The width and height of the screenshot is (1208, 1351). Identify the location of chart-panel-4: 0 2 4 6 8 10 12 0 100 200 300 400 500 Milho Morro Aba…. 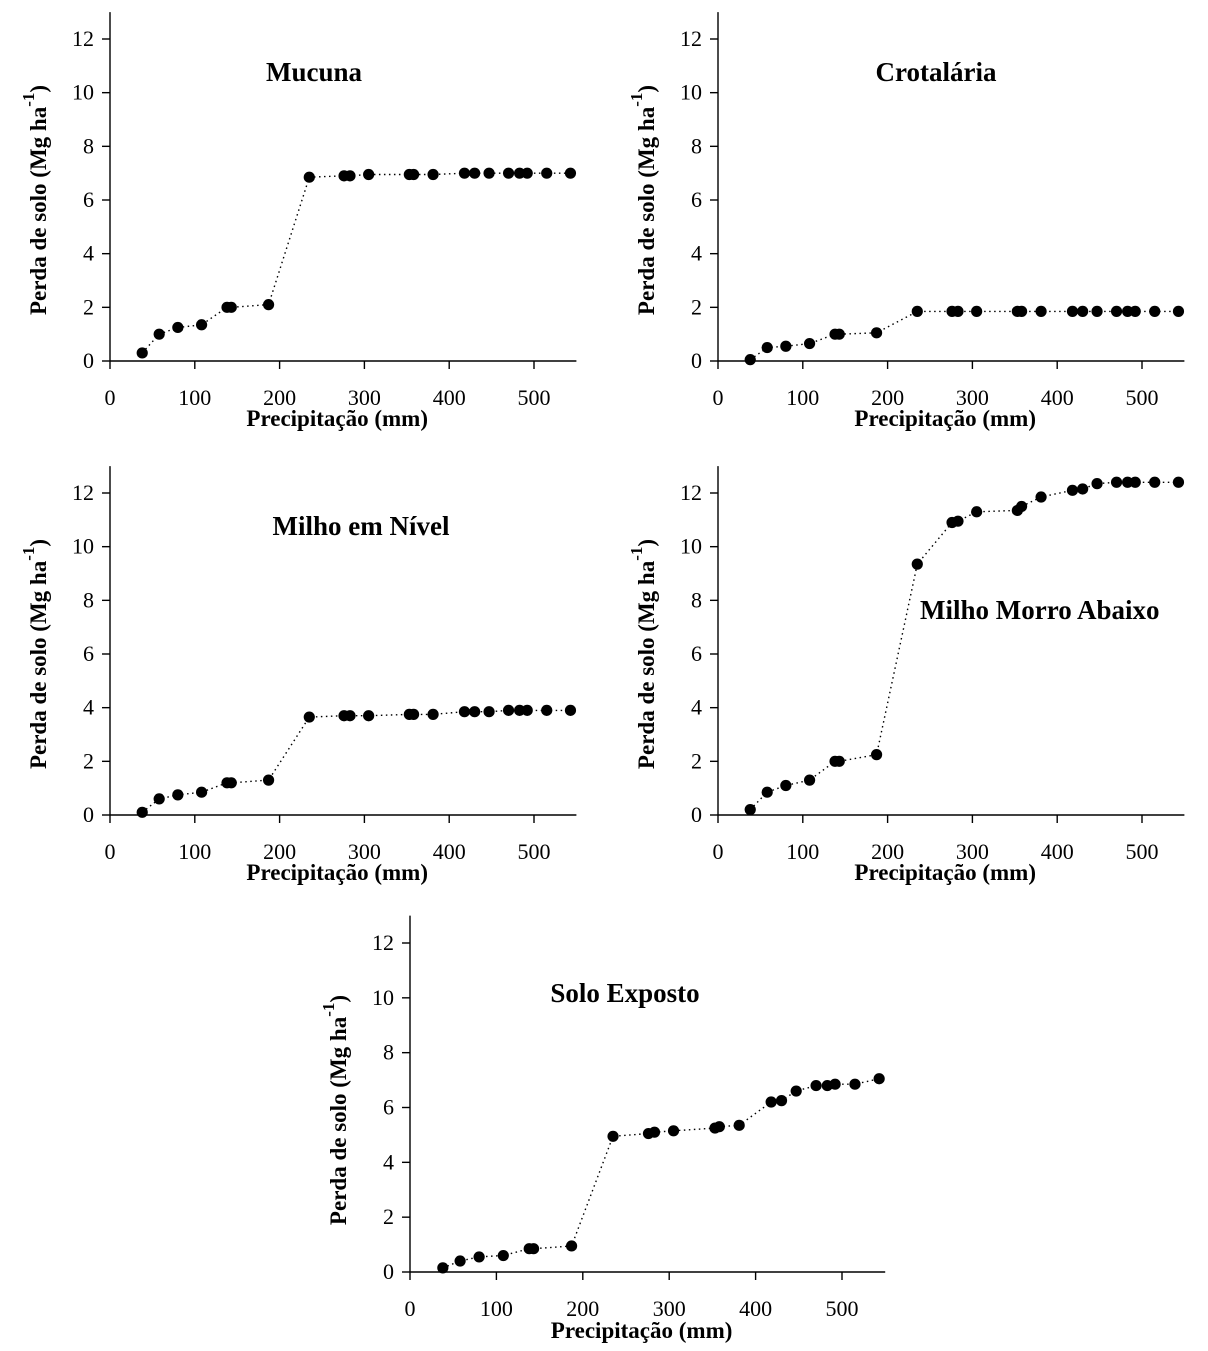
(906, 675).